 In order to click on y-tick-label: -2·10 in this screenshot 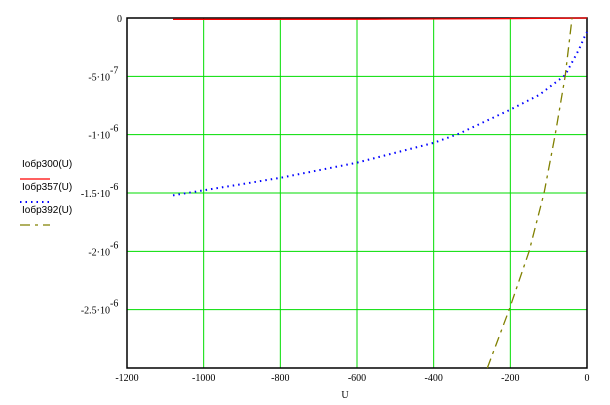, I will do `click(99, 252)`.